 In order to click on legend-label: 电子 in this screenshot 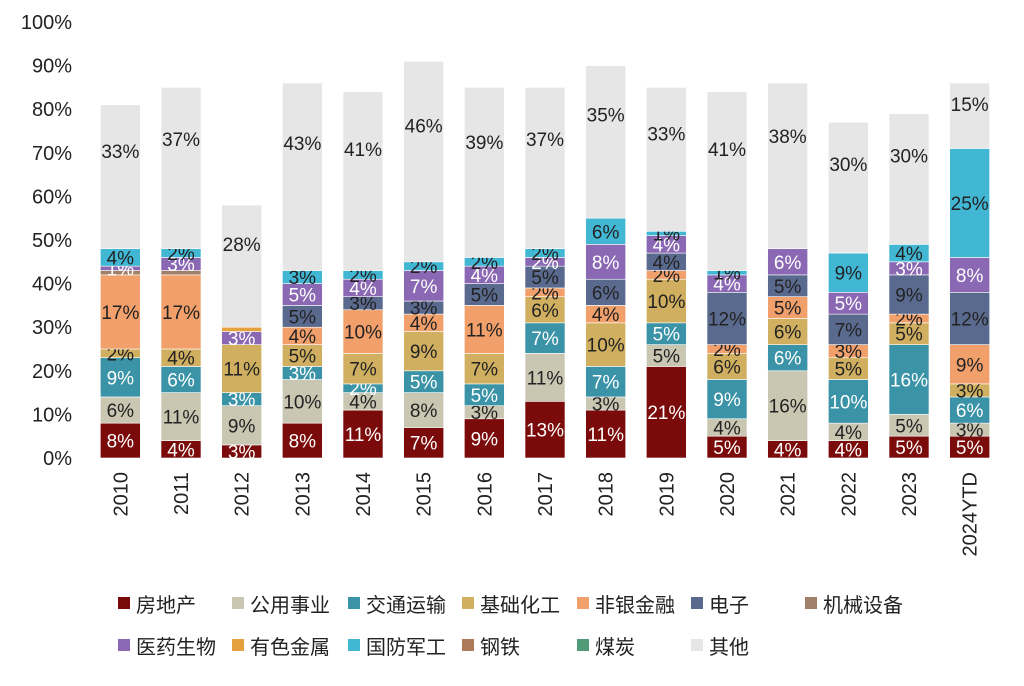, I will do `click(729, 605)`.